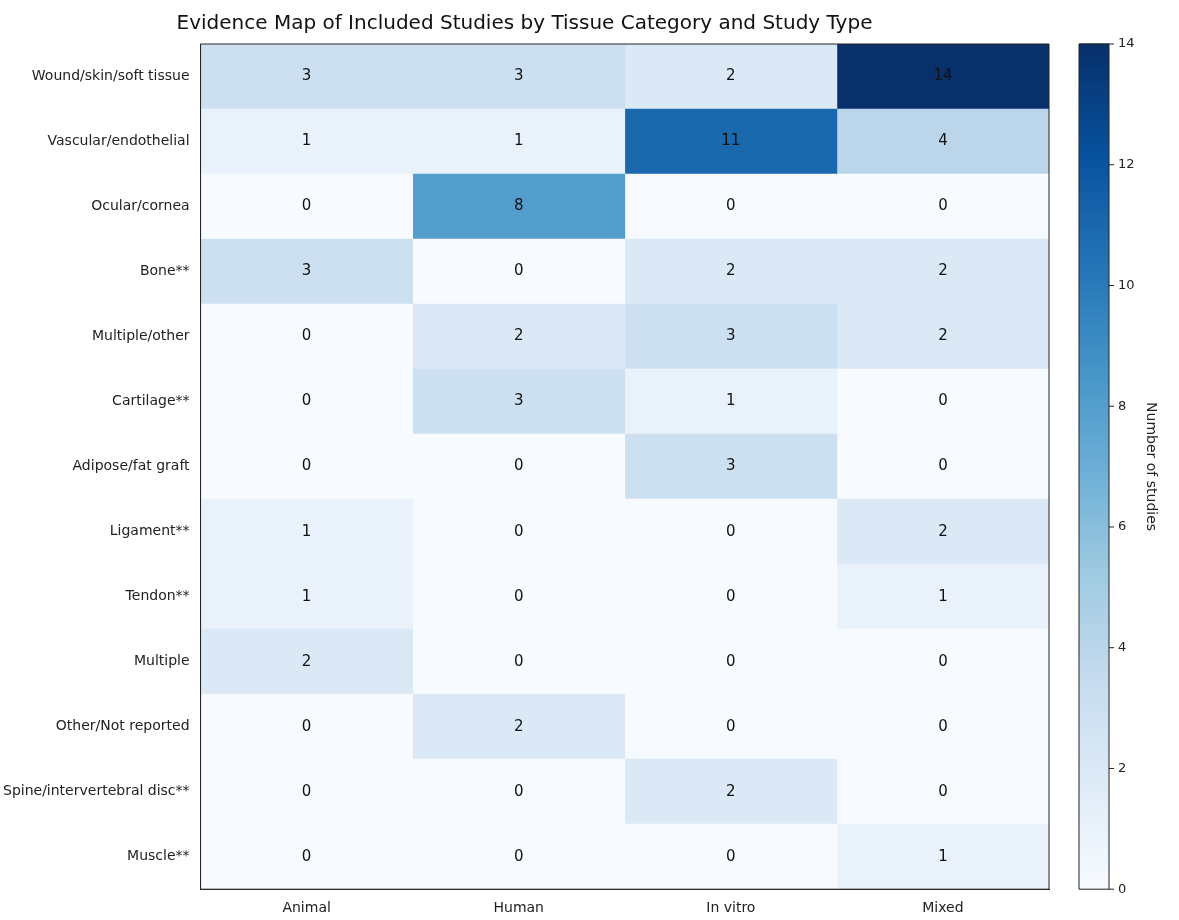 This screenshot has width=1179, height=920. Describe the element at coordinates (306, 907) in the screenshot. I see `x-tick-label: Animal` at that location.